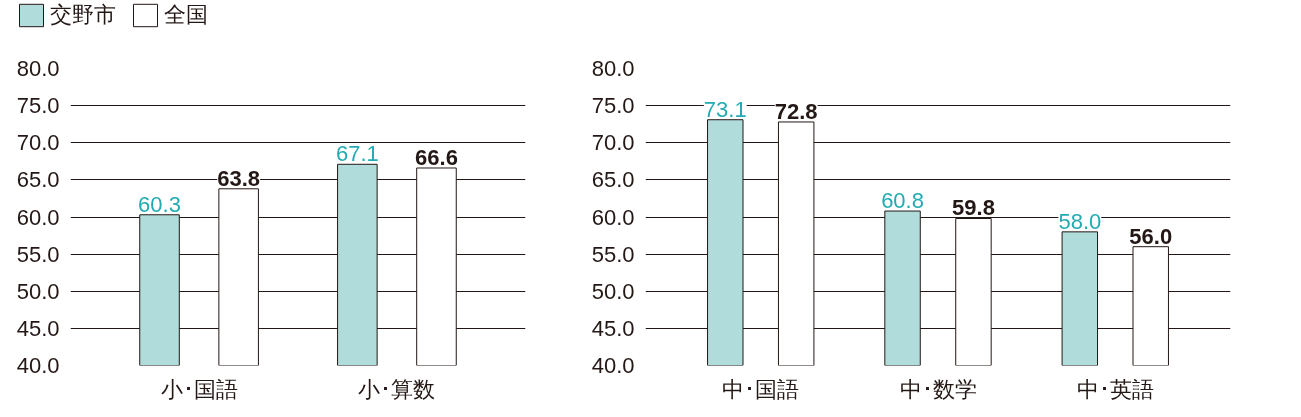 Image resolution: width=1301 pixels, height=417 pixels. What do you see at coordinates (199, 389) in the screenshot?
I see `x-tick-label: 小･国語` at bounding box center [199, 389].